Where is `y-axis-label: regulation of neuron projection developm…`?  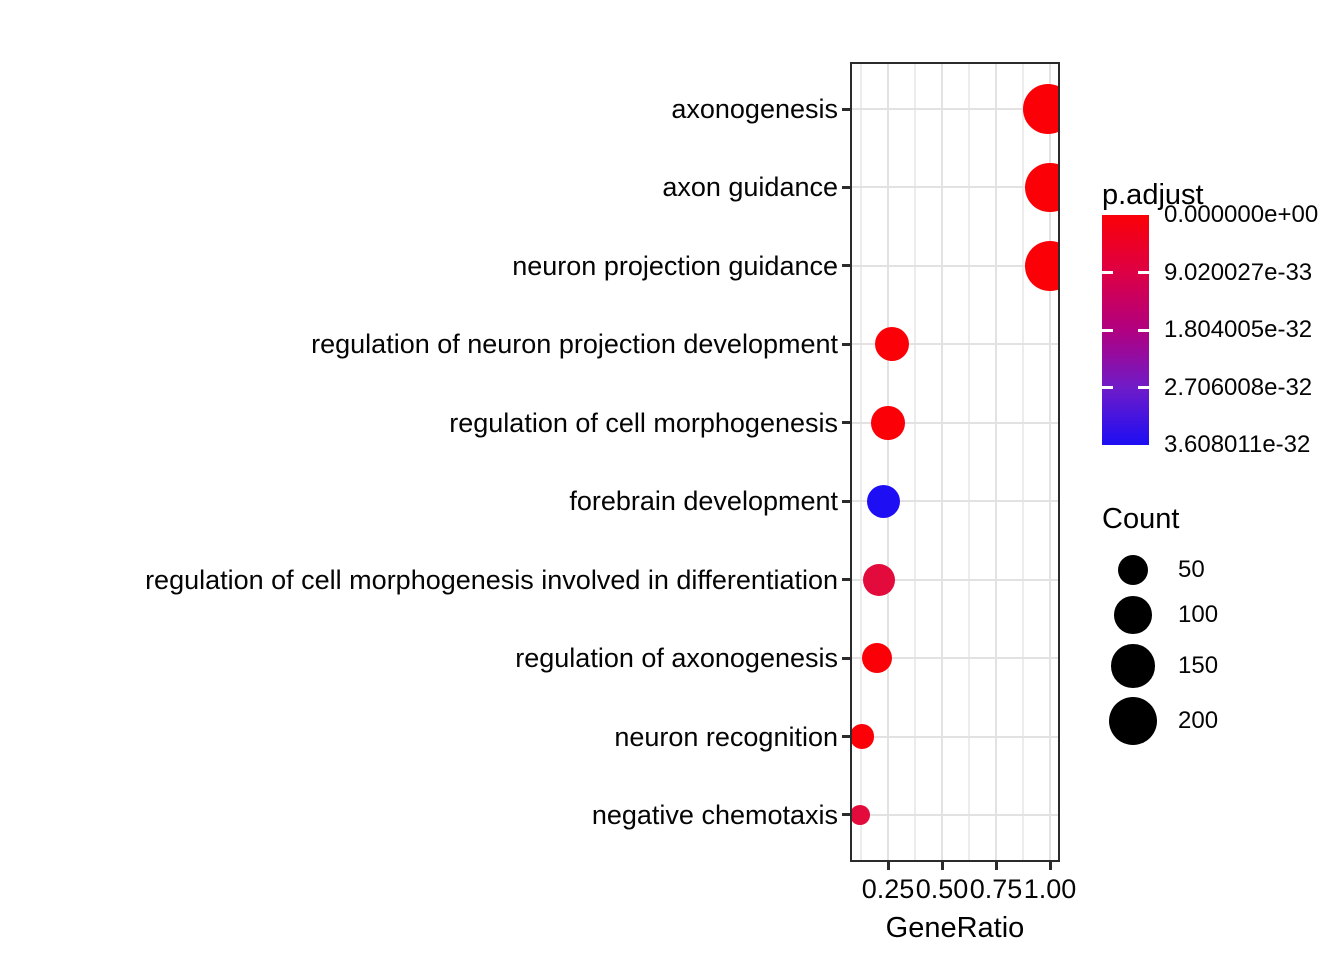 y-axis-label: regulation of neuron projection developm… is located at coordinates (574, 344).